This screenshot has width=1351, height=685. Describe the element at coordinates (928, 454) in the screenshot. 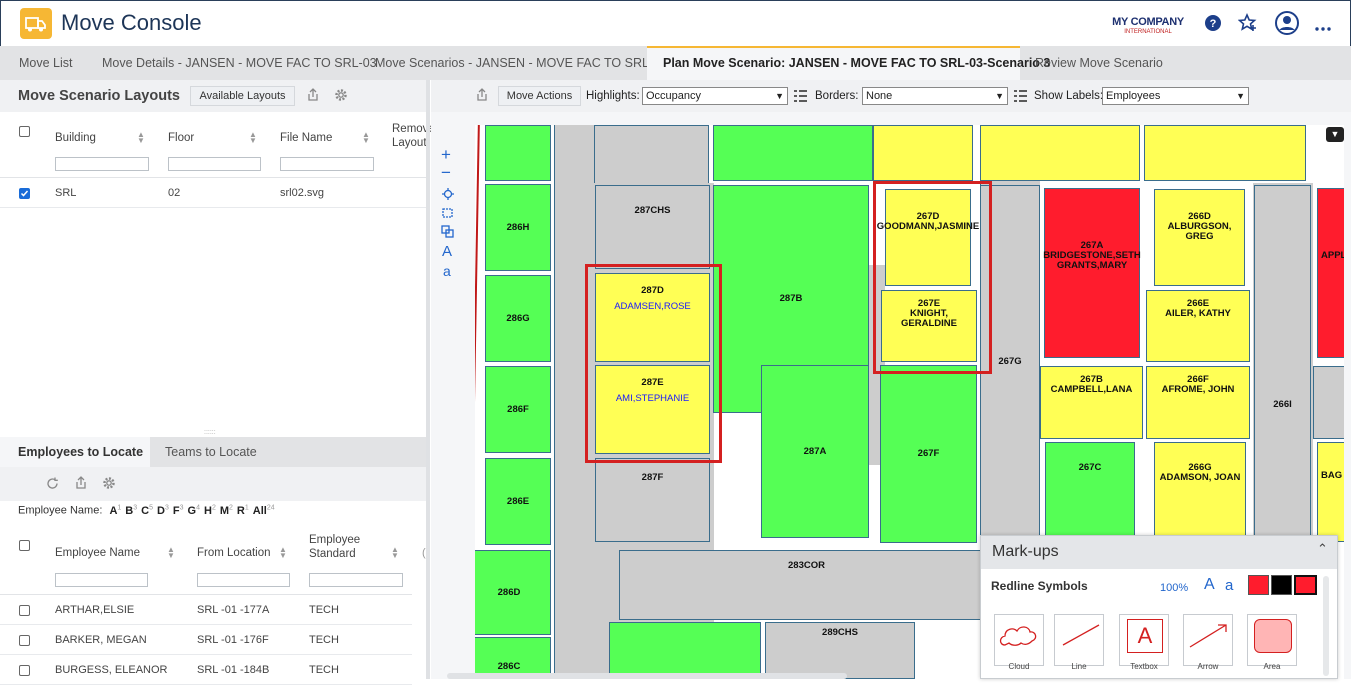

I see `room-267f: 267F` at that location.